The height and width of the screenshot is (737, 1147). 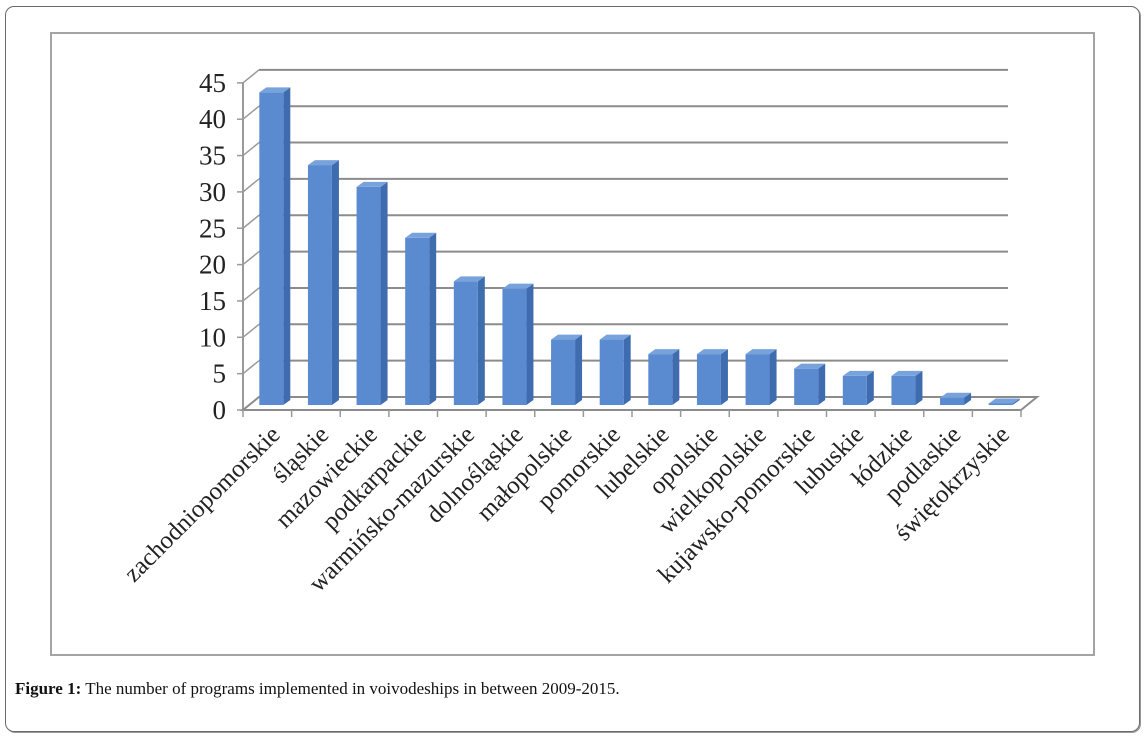 I want to click on chart-floor, so click(x=640, y=403).